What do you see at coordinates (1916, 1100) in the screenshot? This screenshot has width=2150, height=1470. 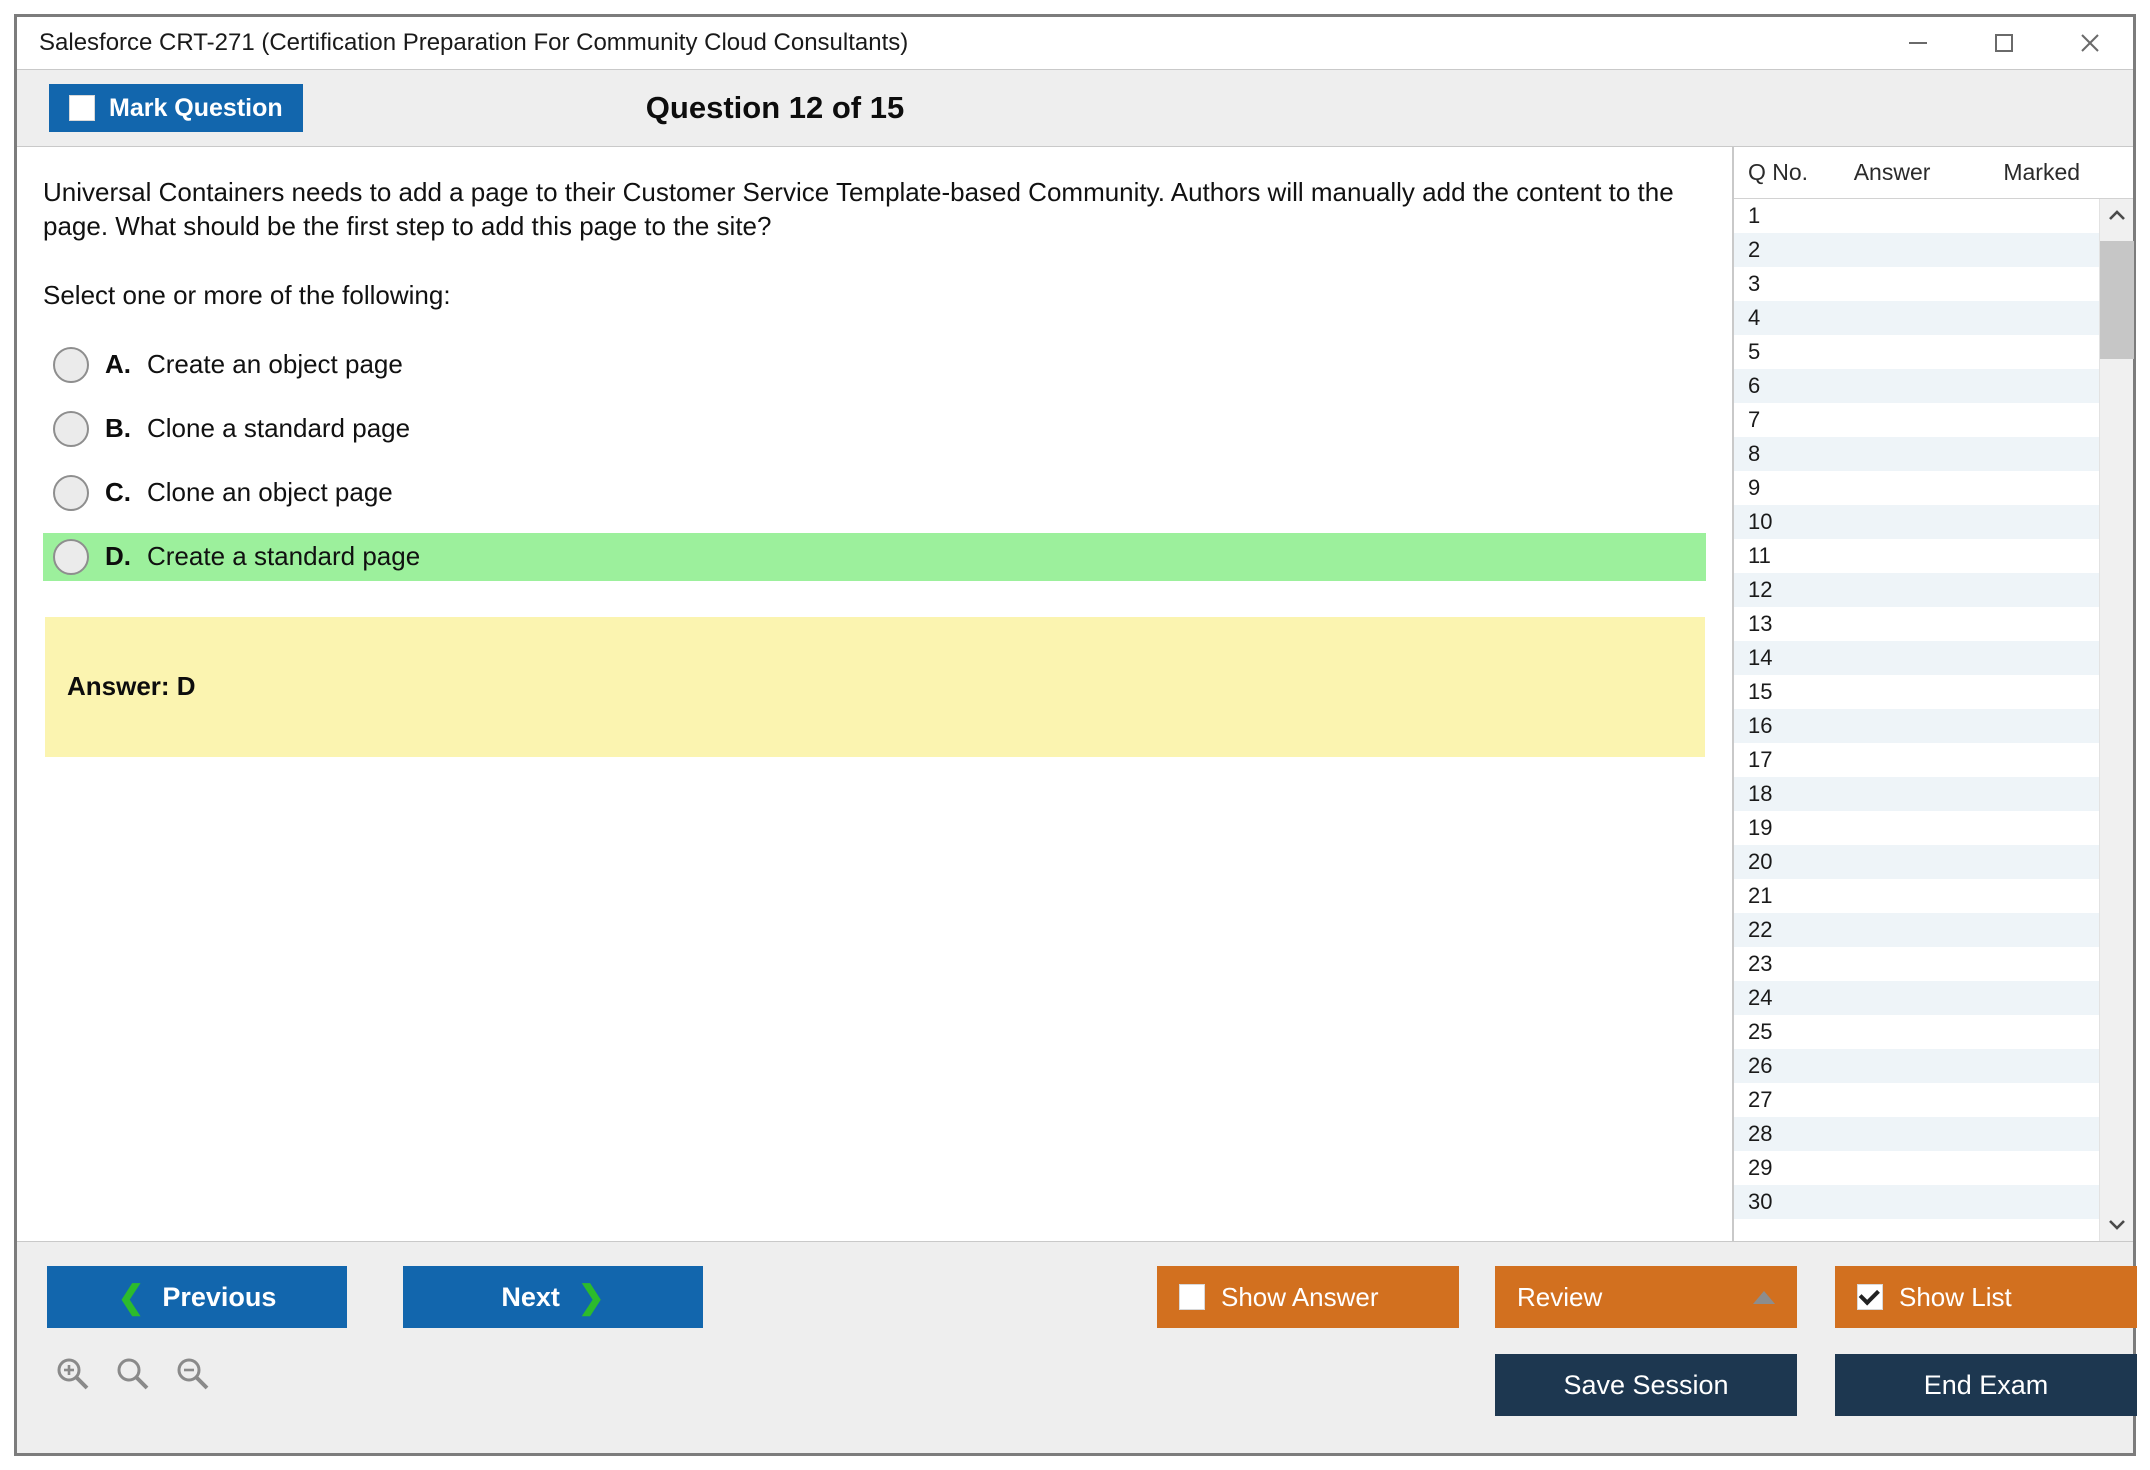 I see `question-list-row: 27` at bounding box center [1916, 1100].